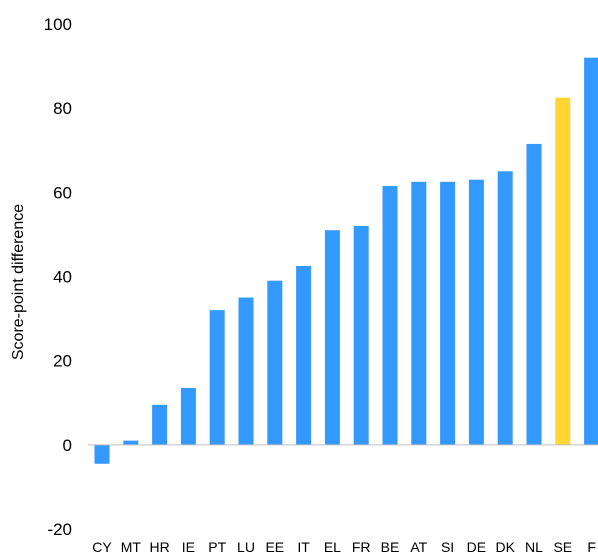 Image resolution: width=598 pixels, height=558 pixels. I want to click on x-tick-label: AT, so click(418, 547).